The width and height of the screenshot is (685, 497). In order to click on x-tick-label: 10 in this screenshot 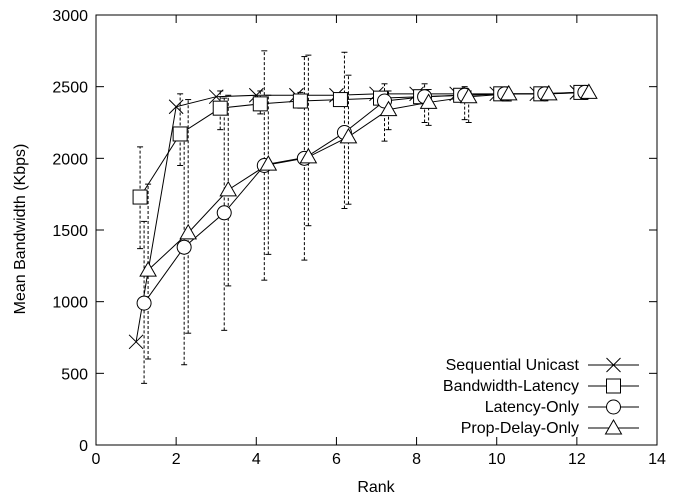, I will do `click(497, 459)`.